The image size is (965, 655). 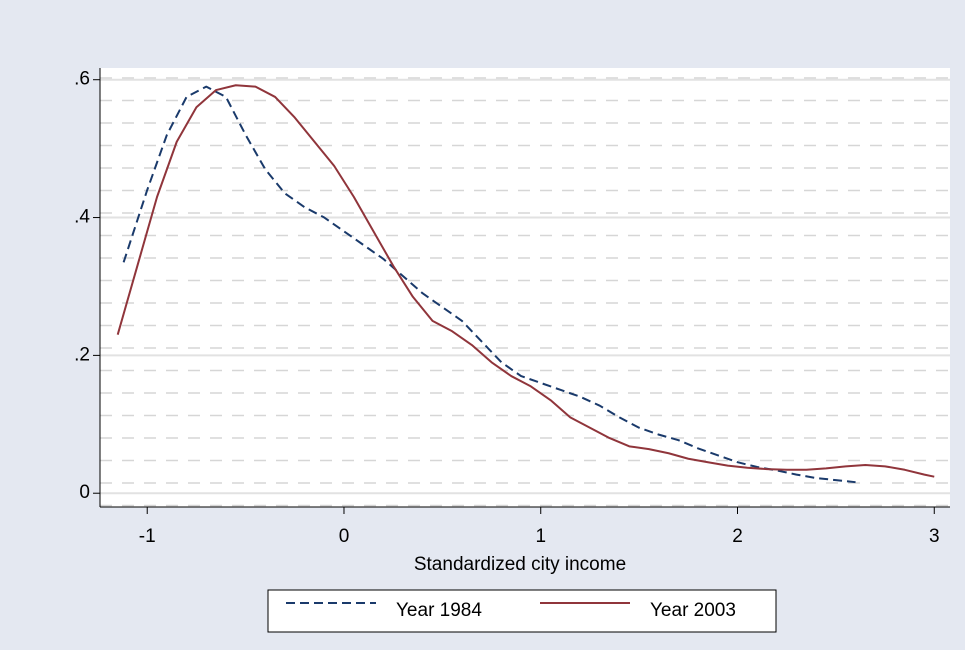 What do you see at coordinates (344, 536) in the screenshot?
I see `x-tick-label: 0` at bounding box center [344, 536].